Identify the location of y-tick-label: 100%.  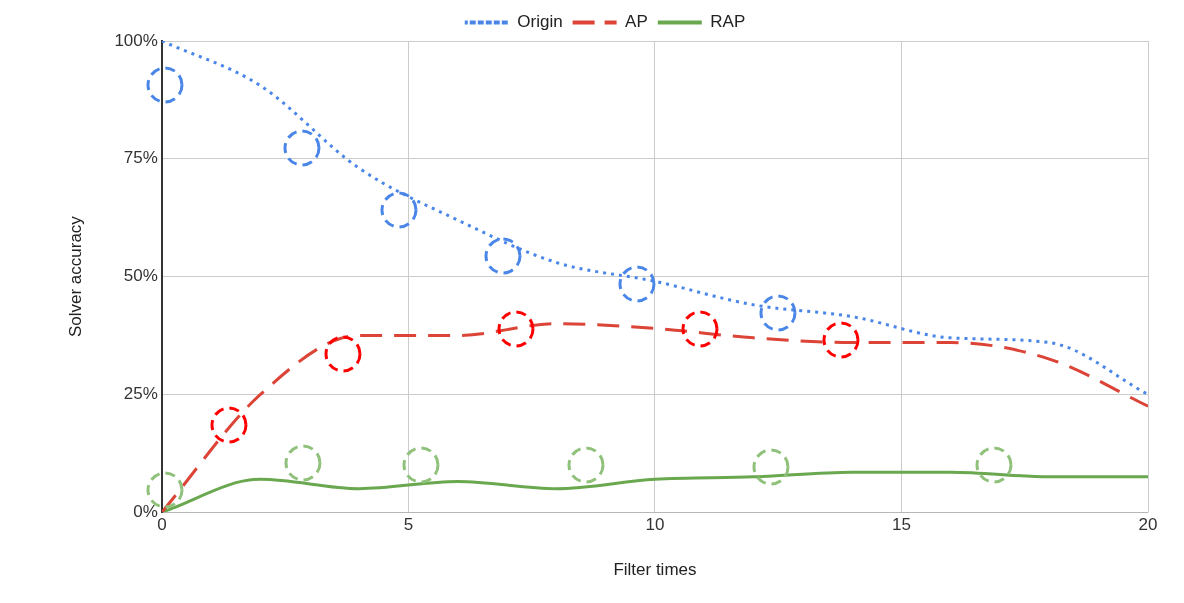
(136, 40).